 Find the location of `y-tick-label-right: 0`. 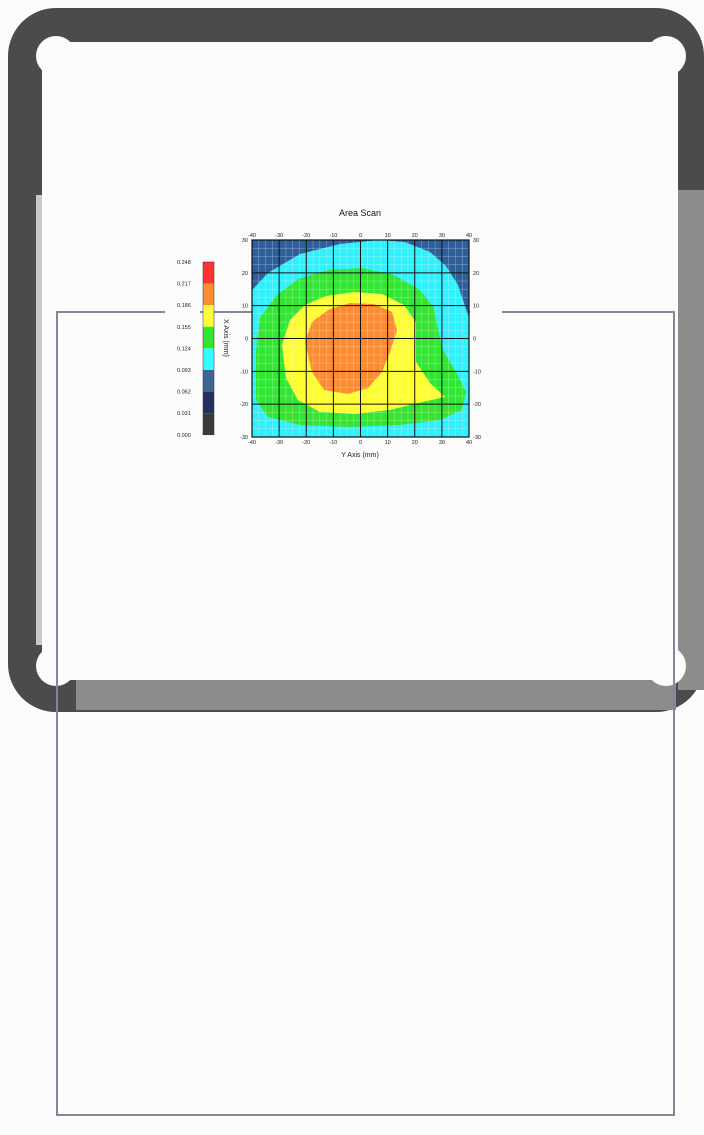

y-tick-label-right: 0 is located at coordinates (474, 340).